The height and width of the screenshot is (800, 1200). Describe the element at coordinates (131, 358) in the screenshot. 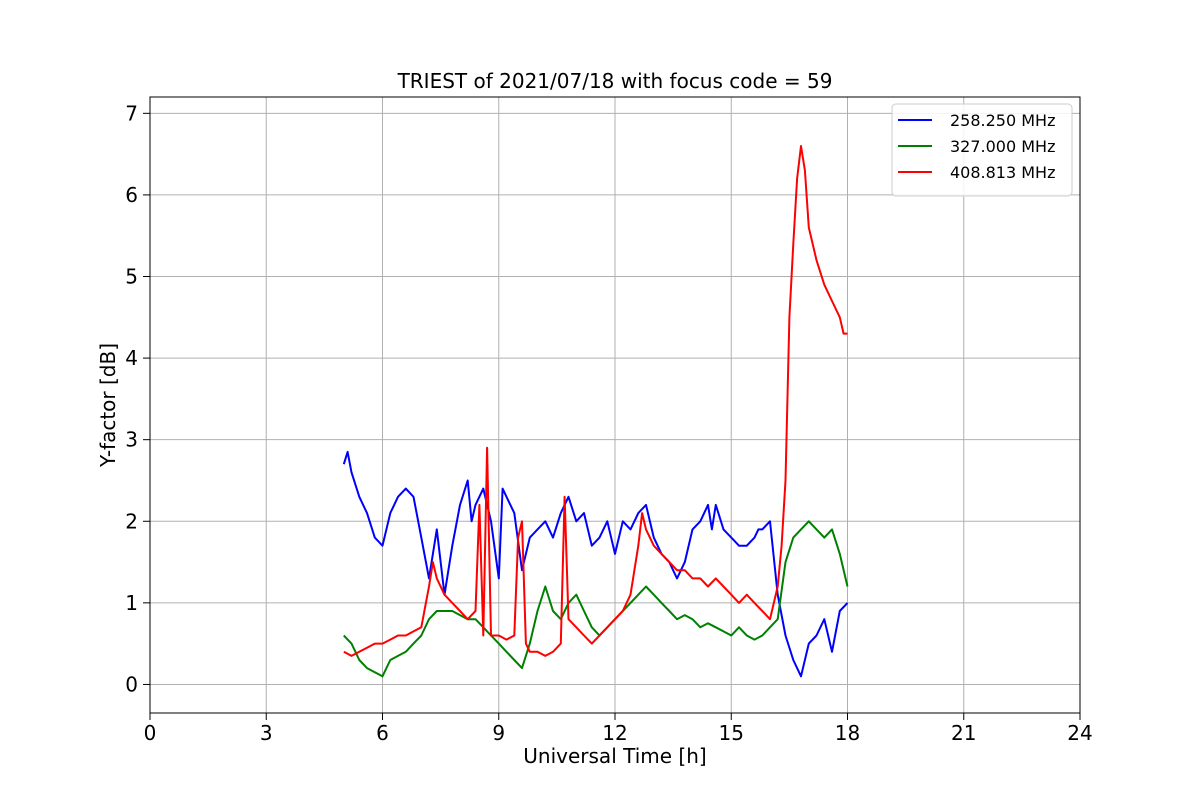

I see `y-tick-label: 4` at that location.